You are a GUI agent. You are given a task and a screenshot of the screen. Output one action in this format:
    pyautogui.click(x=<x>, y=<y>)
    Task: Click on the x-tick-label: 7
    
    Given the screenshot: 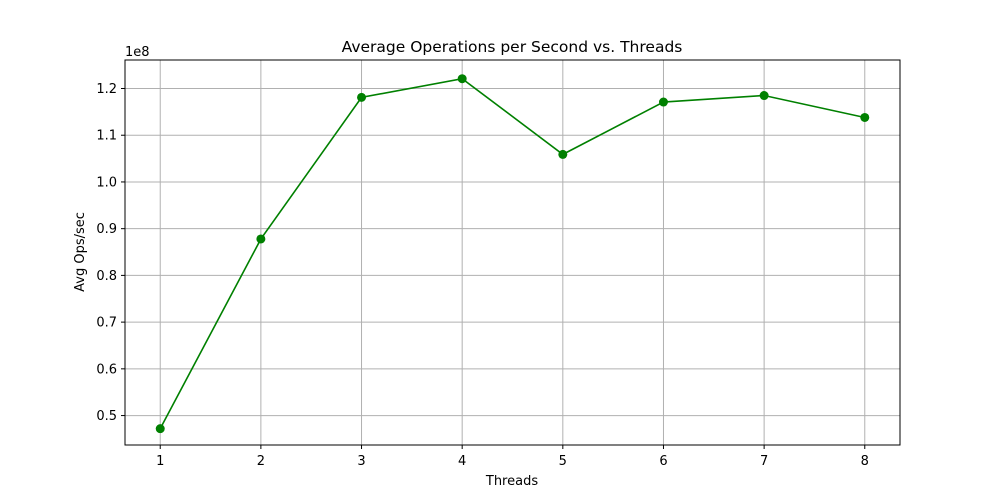 What is the action you would take?
    pyautogui.click(x=764, y=461)
    